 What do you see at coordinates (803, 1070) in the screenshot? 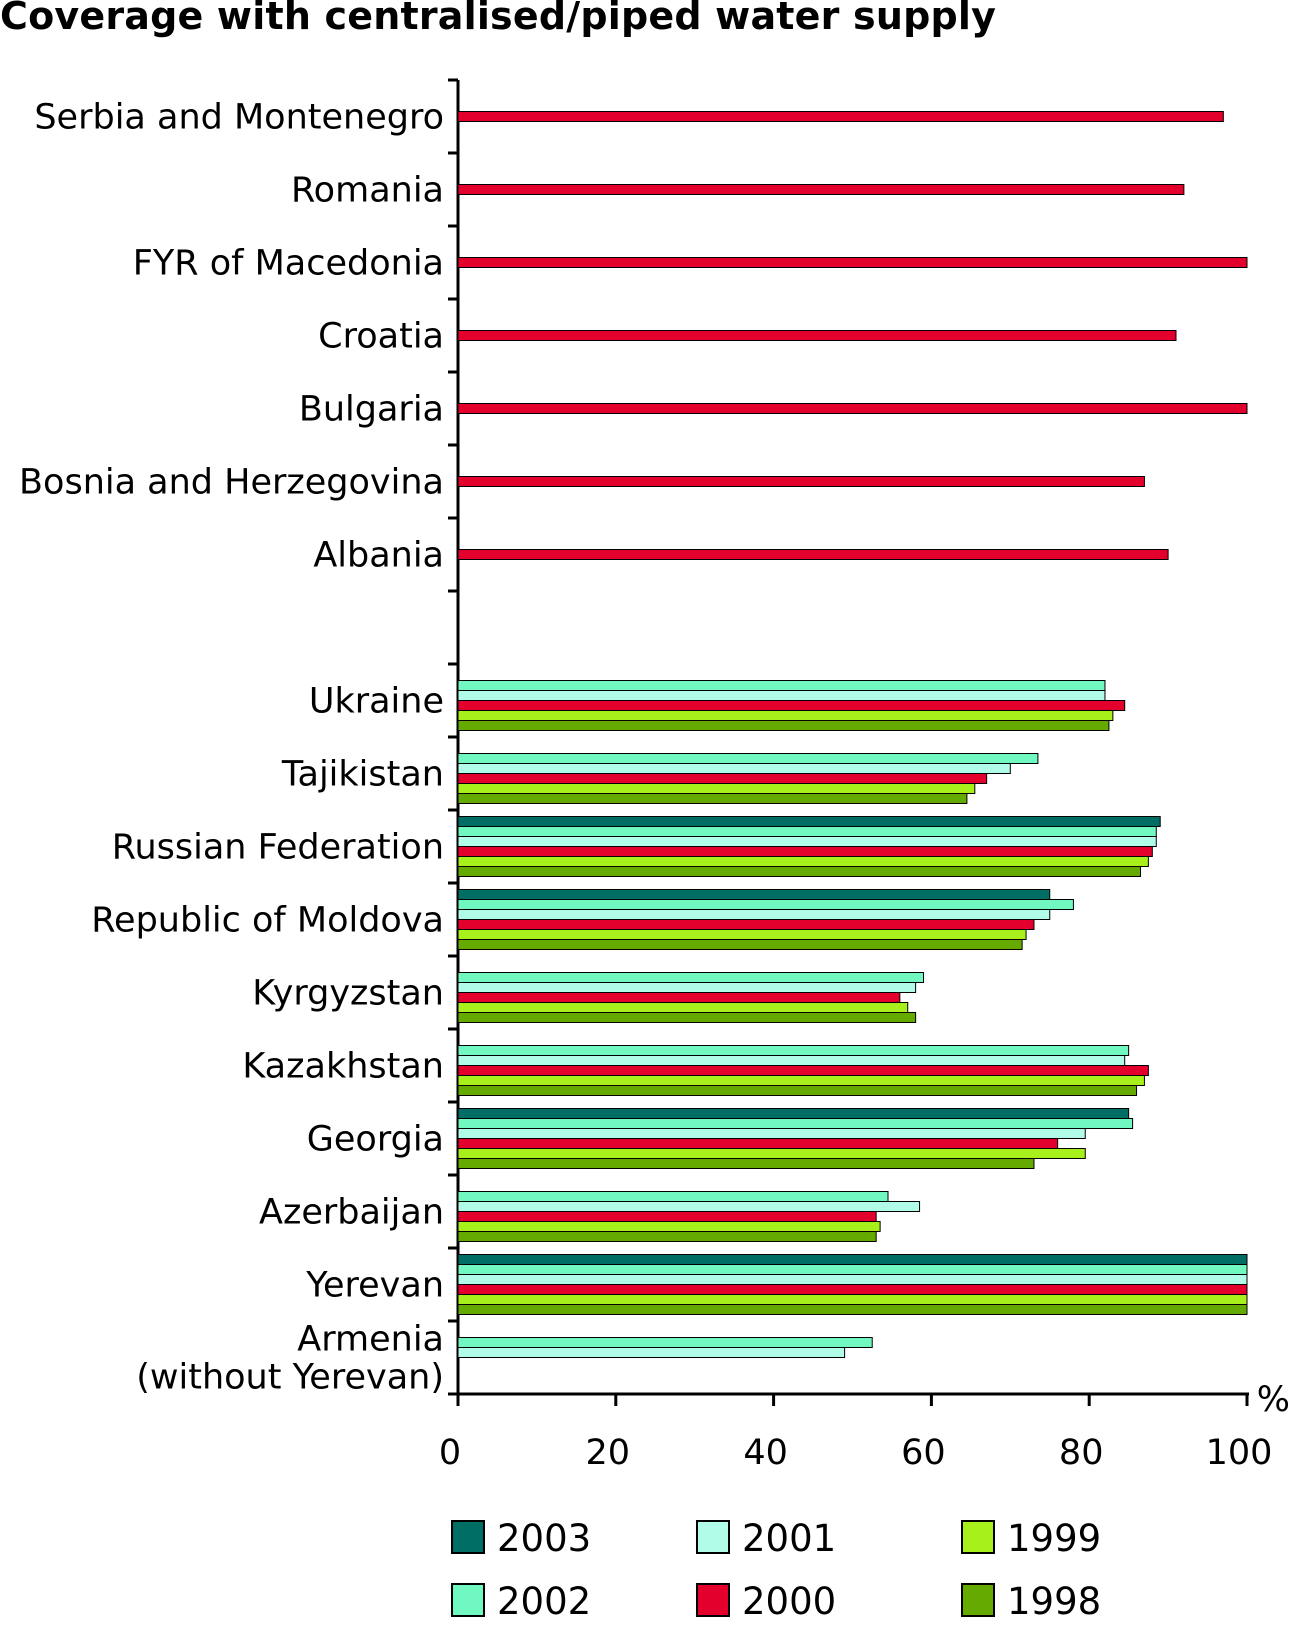
I see `bar-kazakhstan-2000` at bounding box center [803, 1070].